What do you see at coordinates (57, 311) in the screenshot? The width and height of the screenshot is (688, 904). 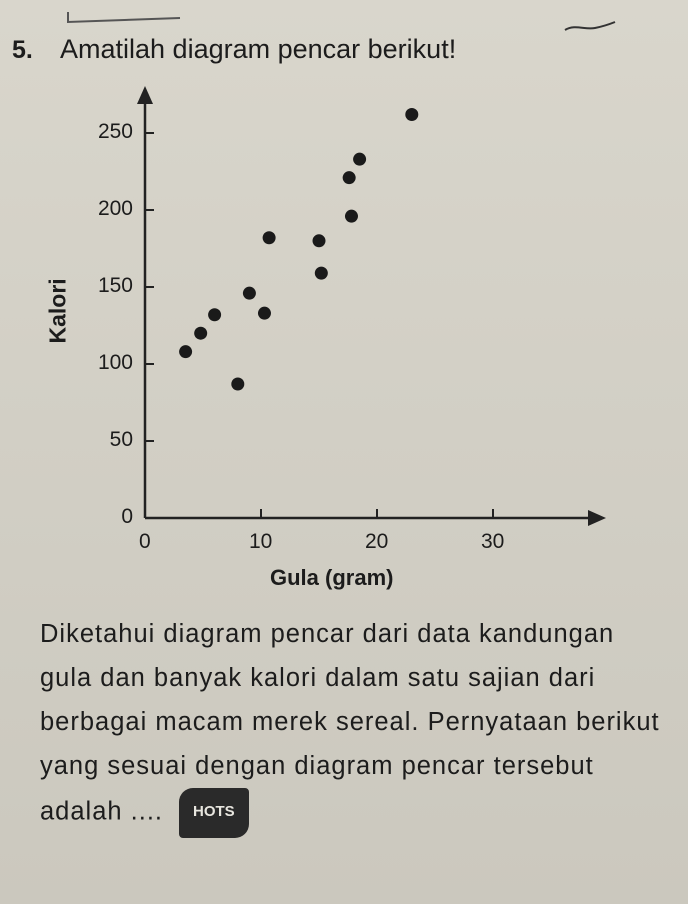 I see `y-axis-title: Kalori` at bounding box center [57, 311].